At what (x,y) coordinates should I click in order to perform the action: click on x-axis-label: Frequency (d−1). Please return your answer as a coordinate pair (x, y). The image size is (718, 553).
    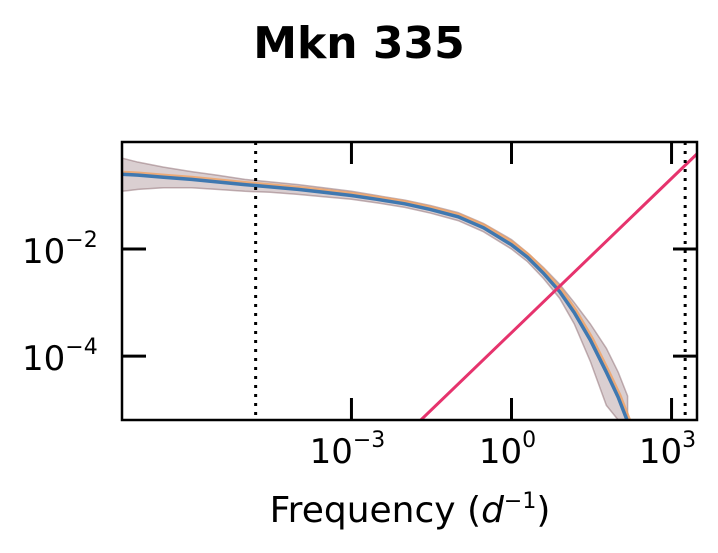
    Looking at the image, I should click on (410, 510).